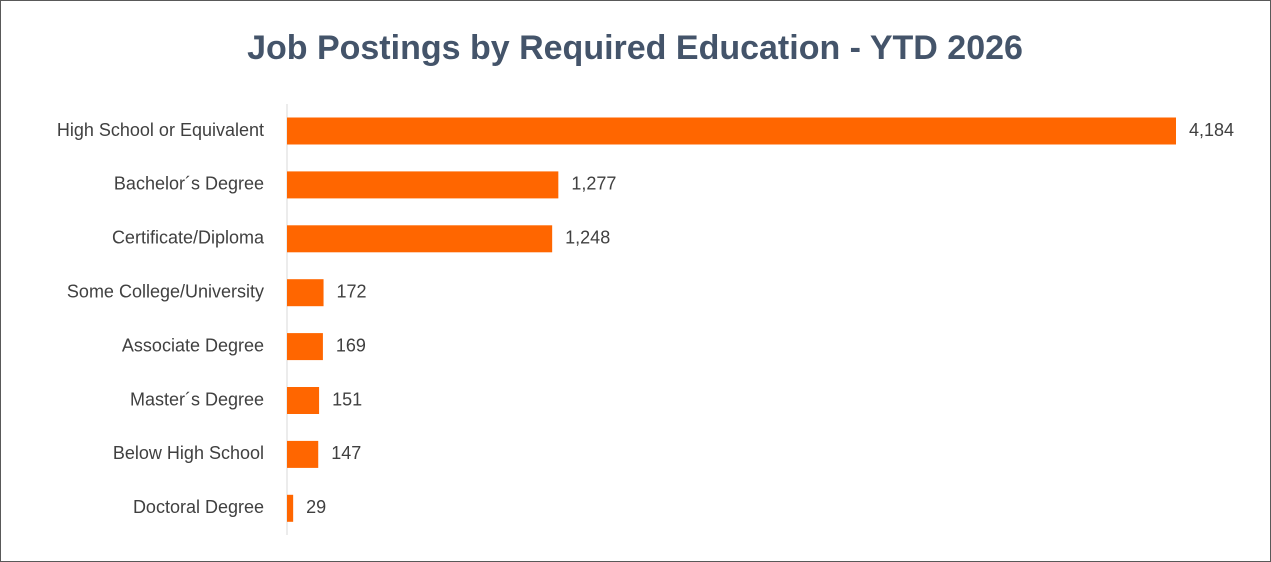 The width and height of the screenshot is (1271, 562). What do you see at coordinates (160, 130) in the screenshot?
I see `category-label: High School or Equivalent` at bounding box center [160, 130].